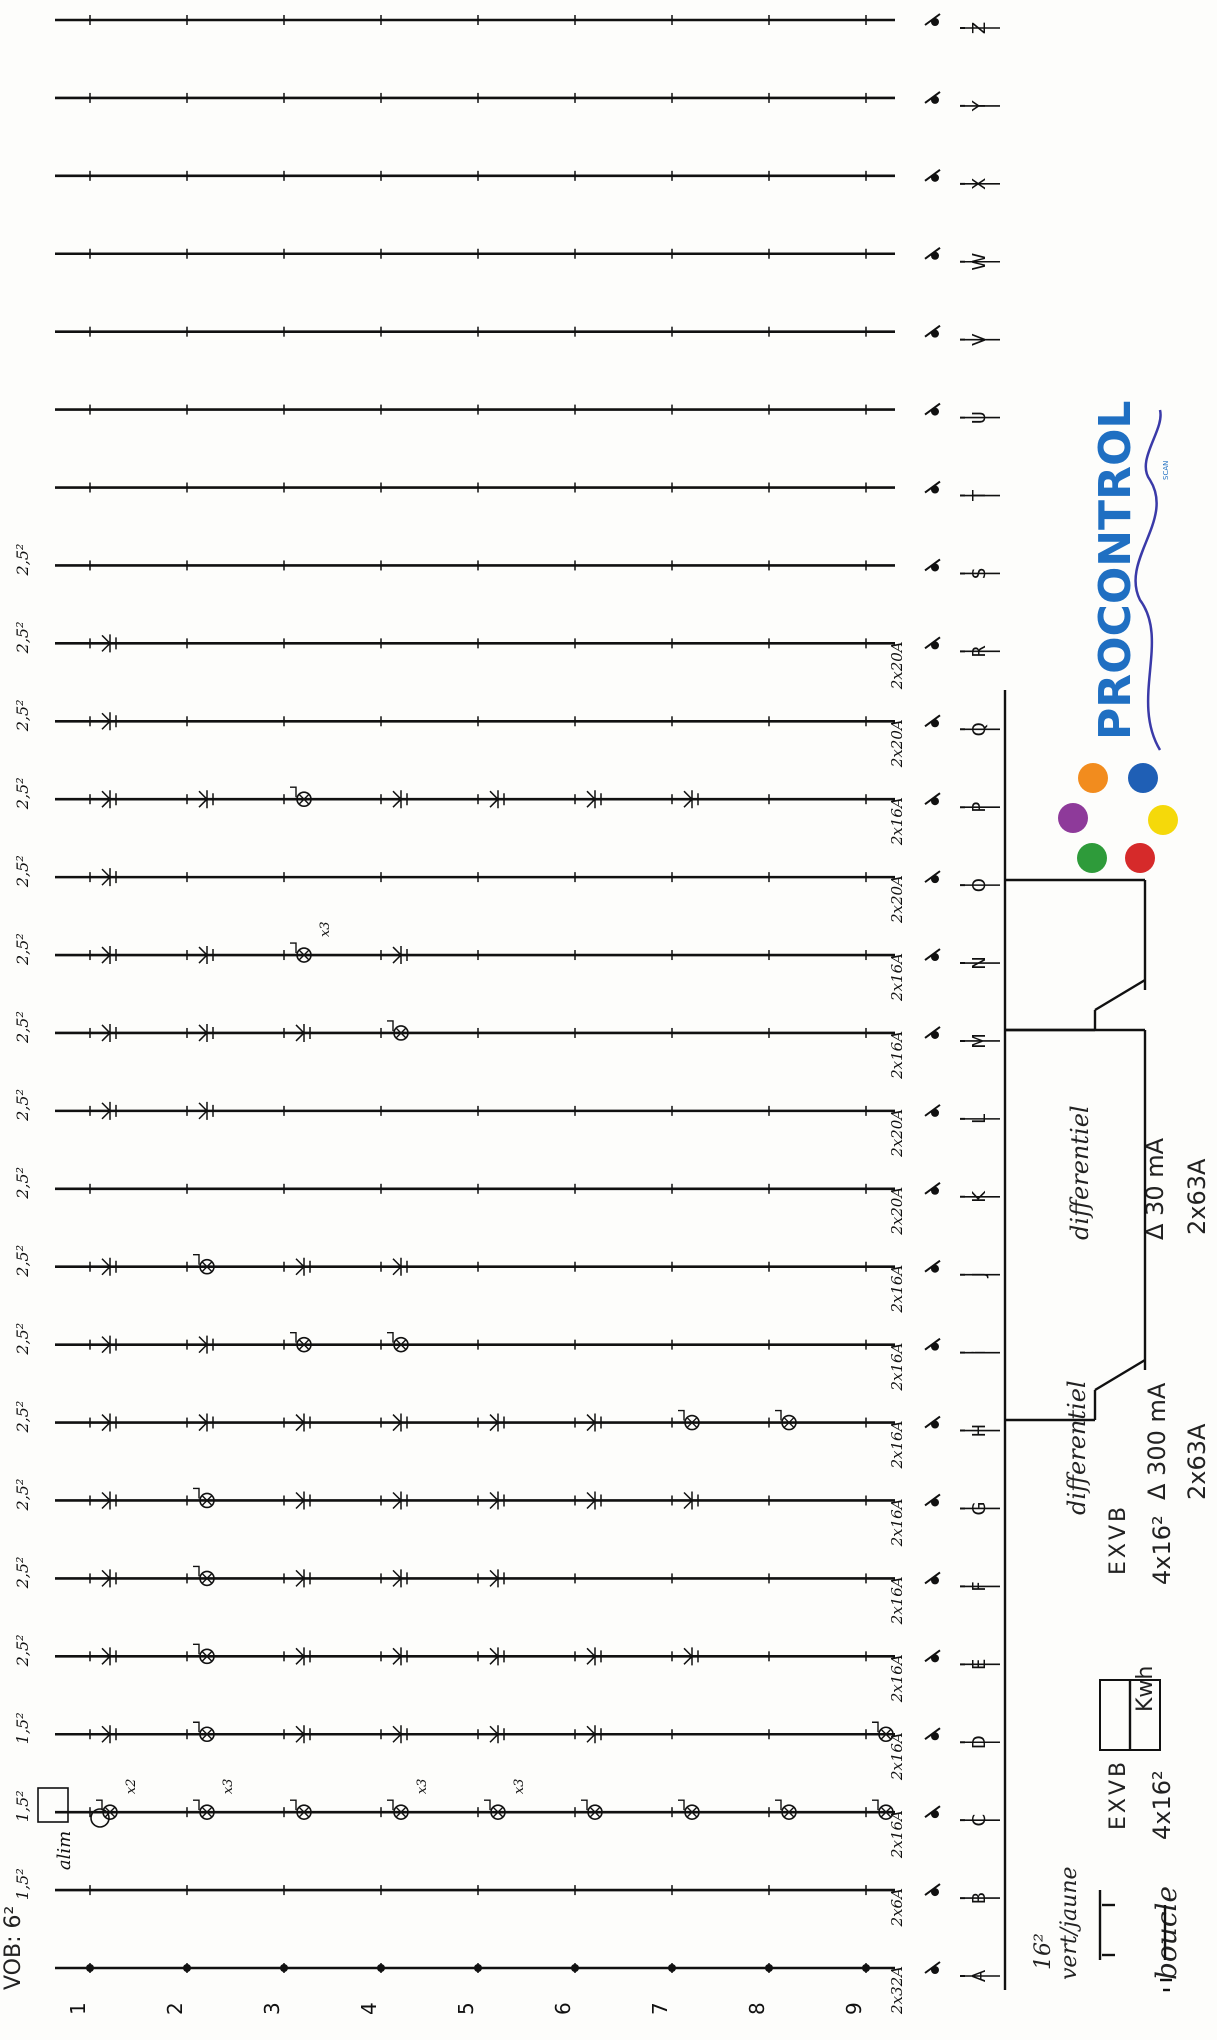  I want to click on circuit-letter-W: W, so click(979, 262).